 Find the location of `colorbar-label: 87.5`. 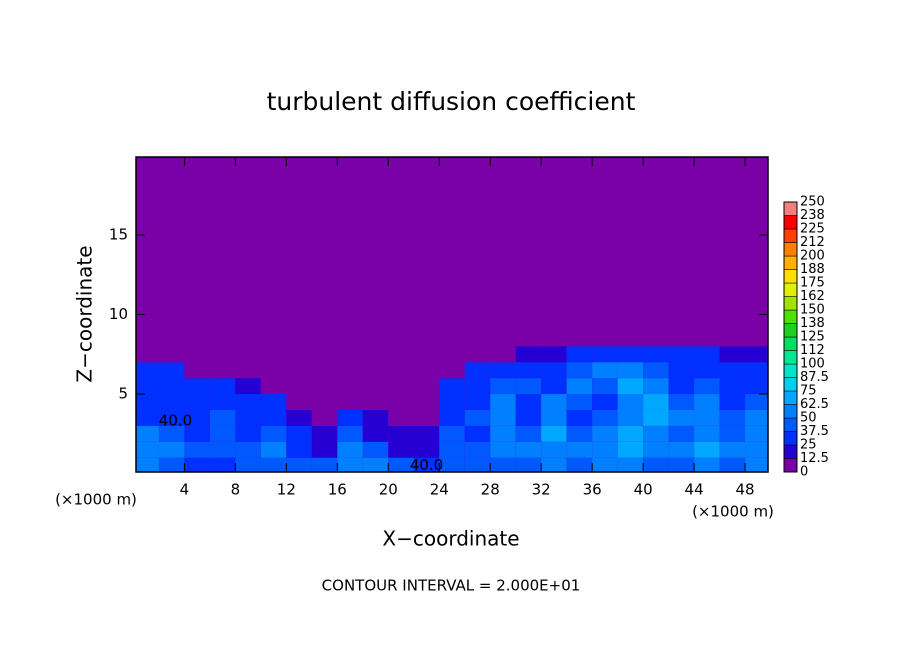

colorbar-label: 87.5 is located at coordinates (814, 377).